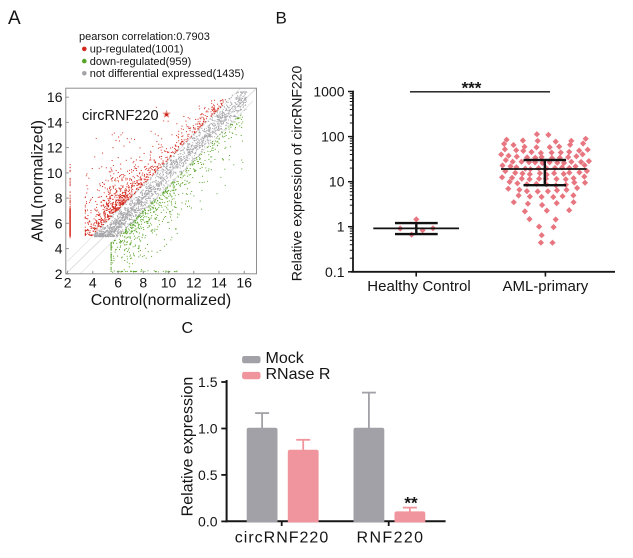 Image resolution: width=633 pixels, height=558 pixels. What do you see at coordinates (391, 538) in the screenshot?
I see `svg-text: RNF220` at bounding box center [391, 538].